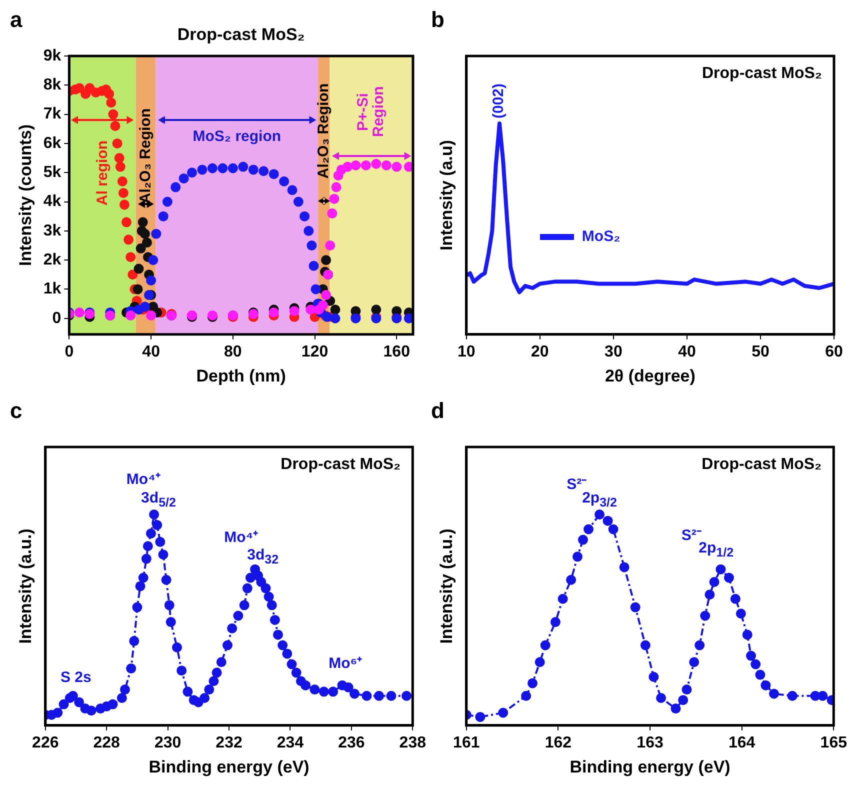  Describe the element at coordinates (241, 34) in the screenshot. I see `chart-title: Drop-cast MoS₂` at that location.